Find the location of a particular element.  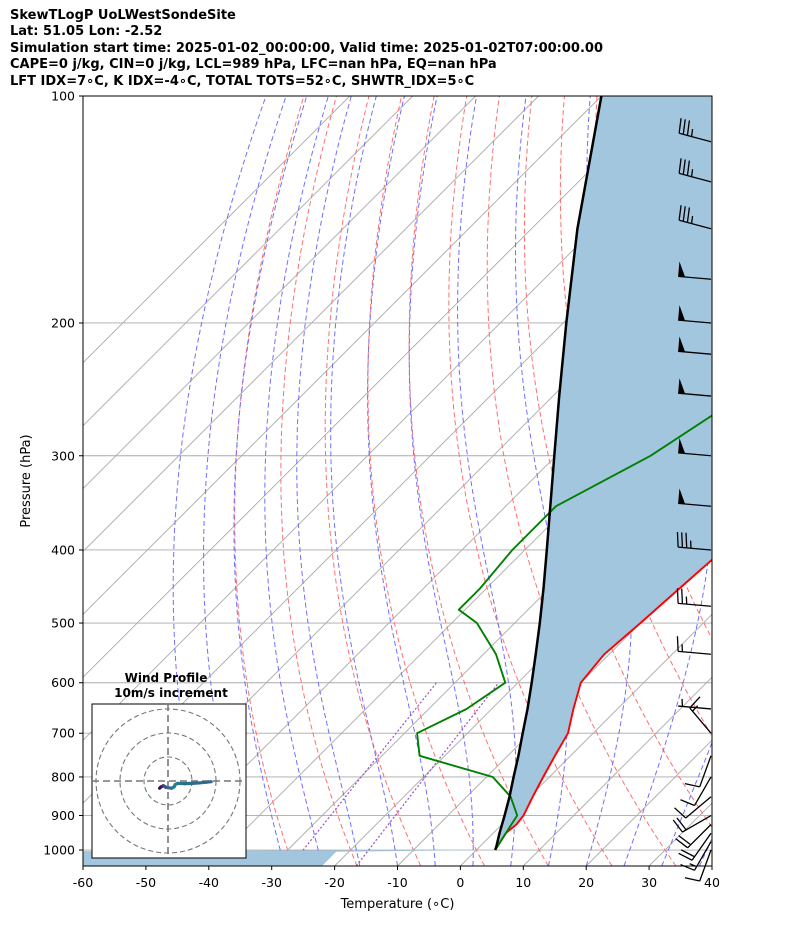

y-tick-label: 700 is located at coordinates (63, 733).